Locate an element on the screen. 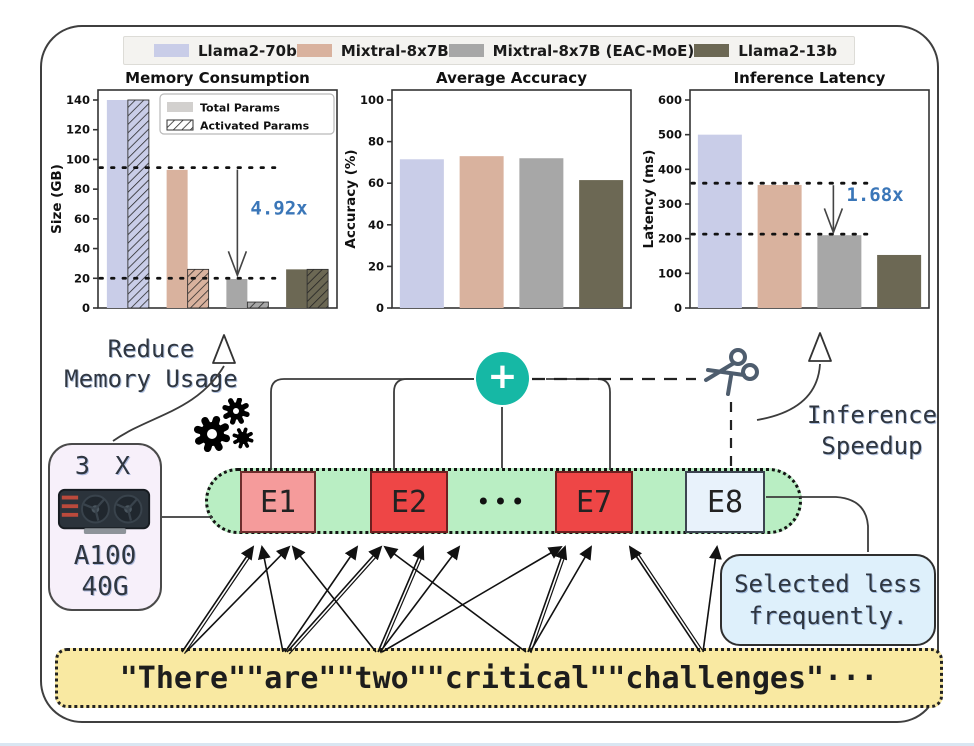  inner-legend-label: Total Params is located at coordinates (240, 108).